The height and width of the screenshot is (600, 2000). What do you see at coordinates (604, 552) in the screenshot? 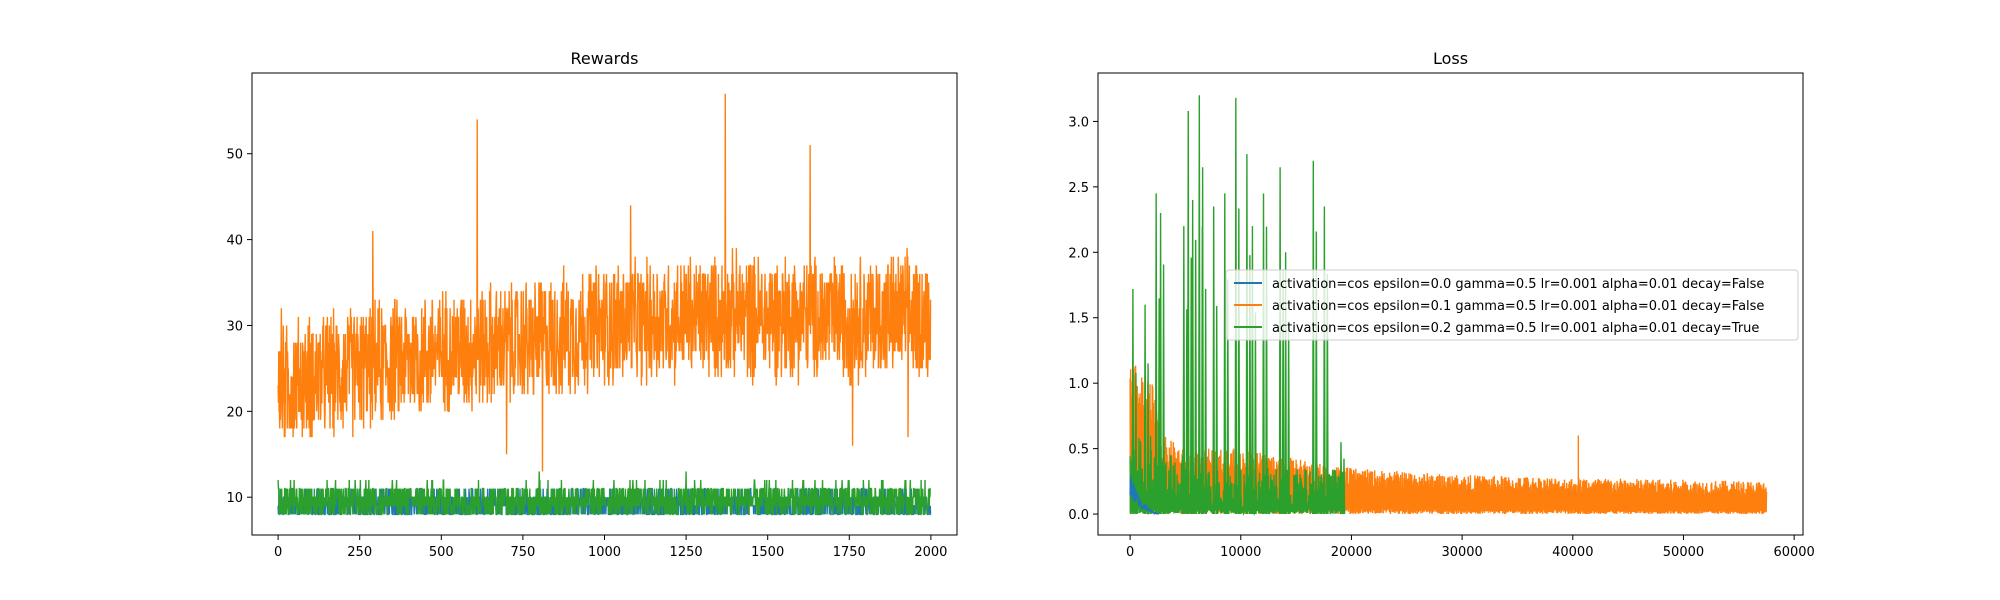
I see `x-tick-label: 1000` at bounding box center [604, 552].